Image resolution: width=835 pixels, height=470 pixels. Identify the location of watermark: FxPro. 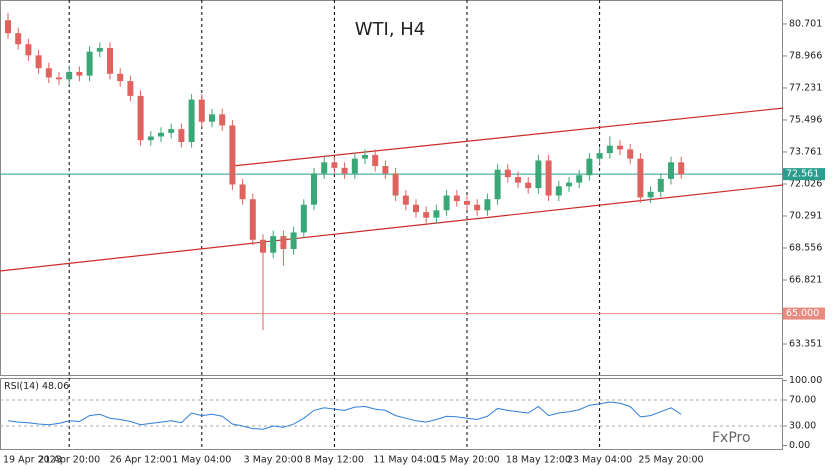
(731, 438).